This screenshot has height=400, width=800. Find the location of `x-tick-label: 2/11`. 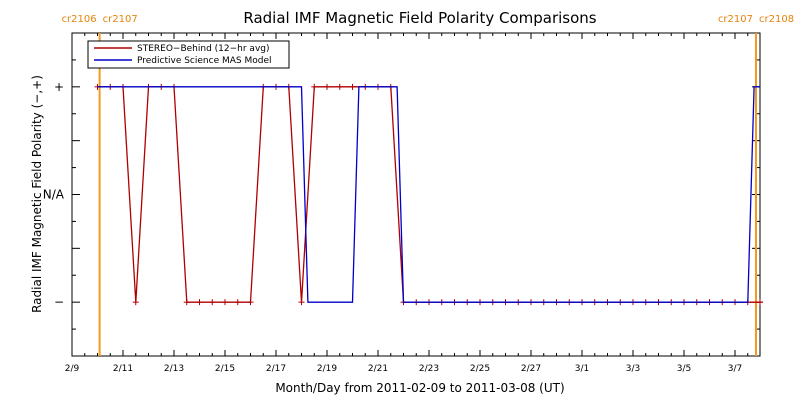

x-tick-label: 2/11 is located at coordinates (123, 369).